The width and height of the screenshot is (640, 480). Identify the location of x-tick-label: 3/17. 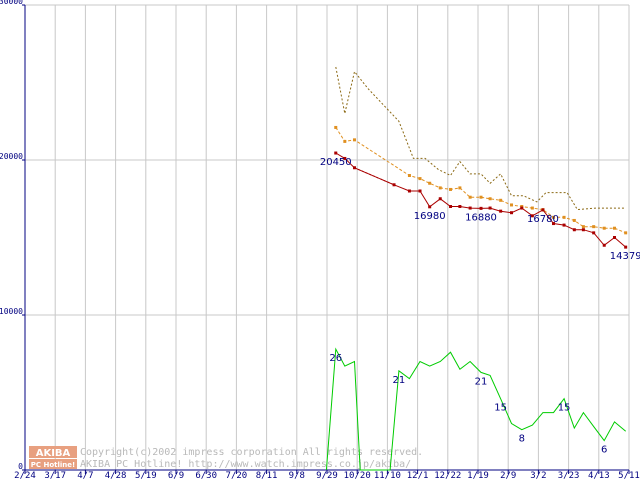
(55, 475).